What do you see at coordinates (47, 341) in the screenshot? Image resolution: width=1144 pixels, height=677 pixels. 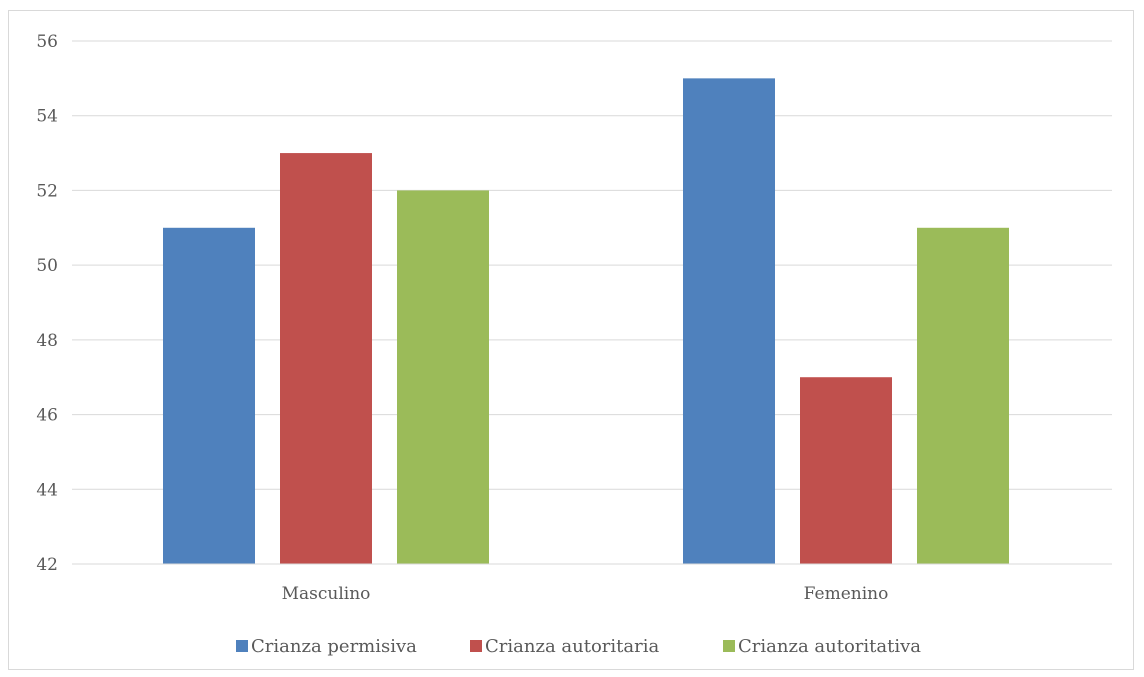 I see `y-tick-label-48: 48` at bounding box center [47, 341].